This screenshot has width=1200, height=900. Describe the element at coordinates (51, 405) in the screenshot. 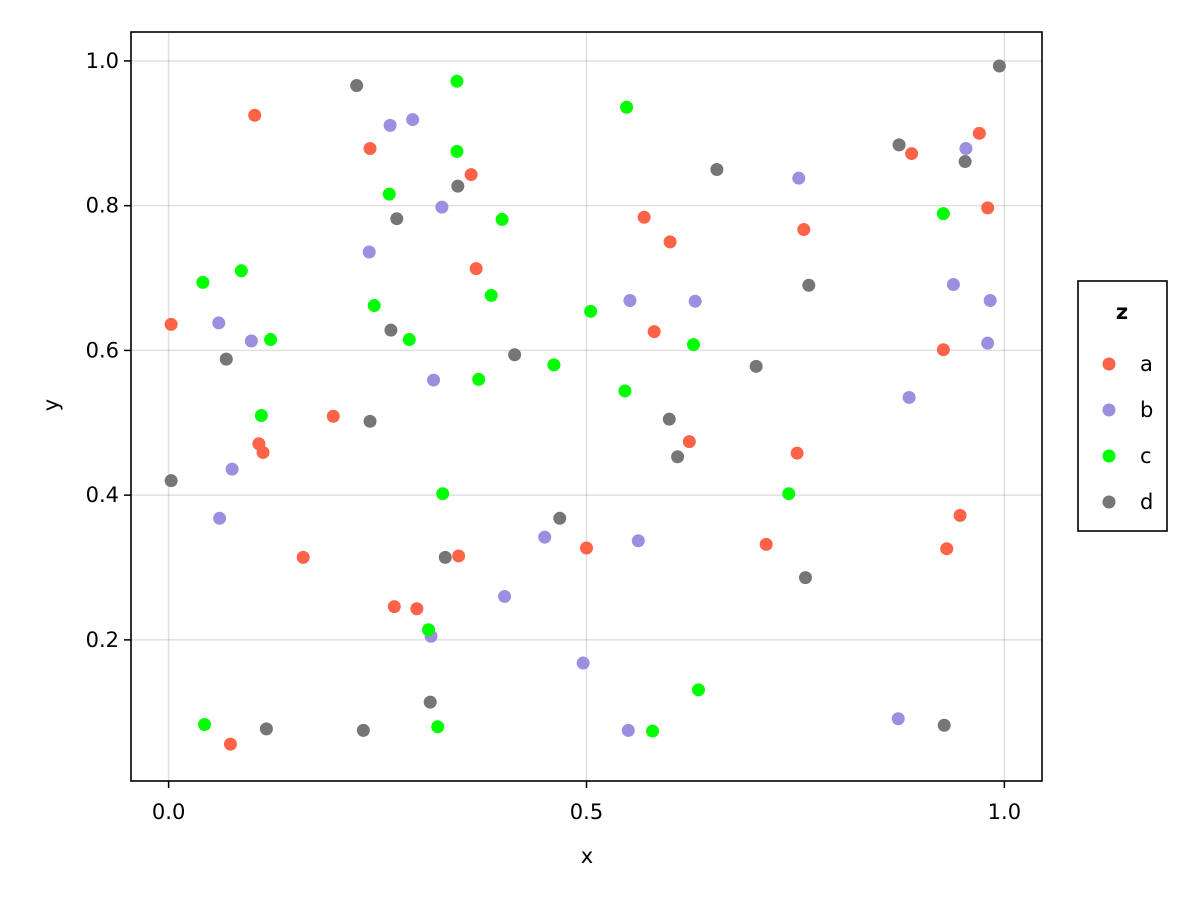

I see `y-axis-title: y` at that location.